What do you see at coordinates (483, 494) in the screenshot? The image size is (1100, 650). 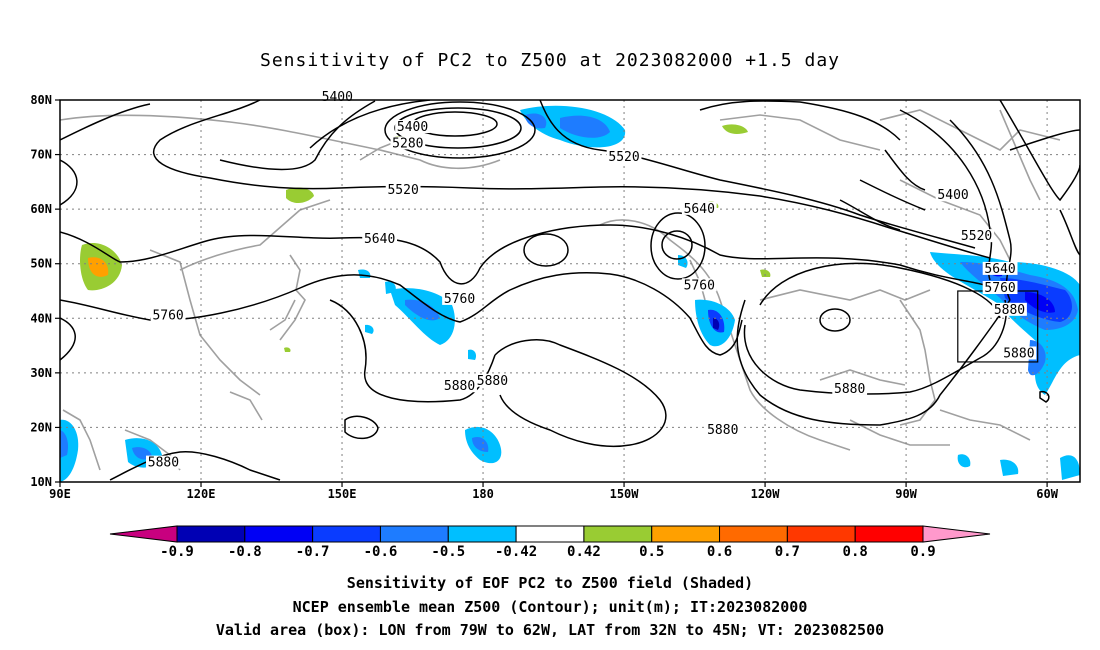 I see `lon-label: 180` at bounding box center [483, 494].